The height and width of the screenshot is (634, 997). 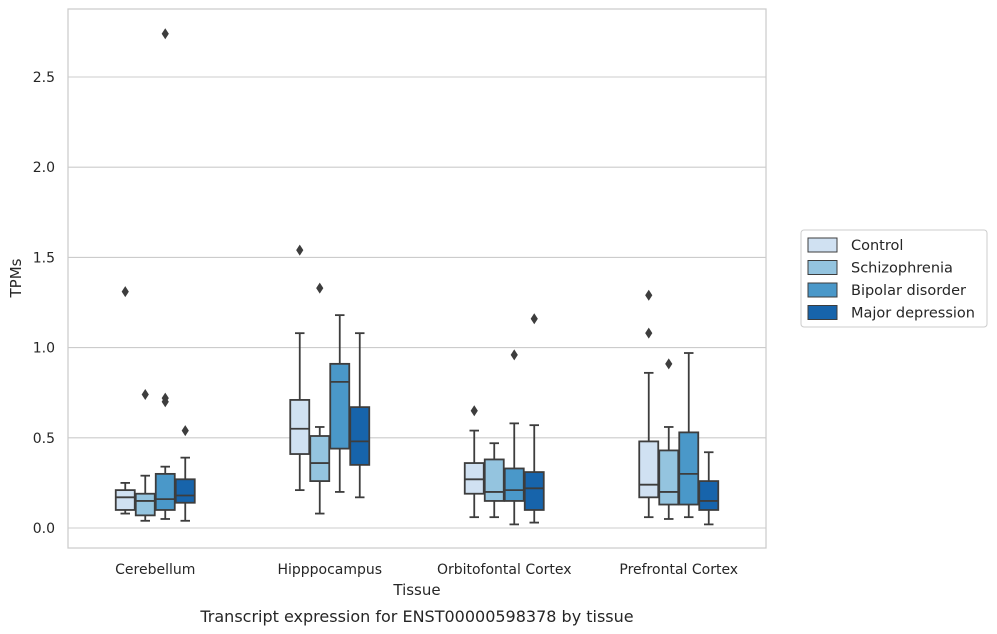 What do you see at coordinates (902, 269) in the screenshot?
I see `legend-label: Schizophrenia` at bounding box center [902, 269].